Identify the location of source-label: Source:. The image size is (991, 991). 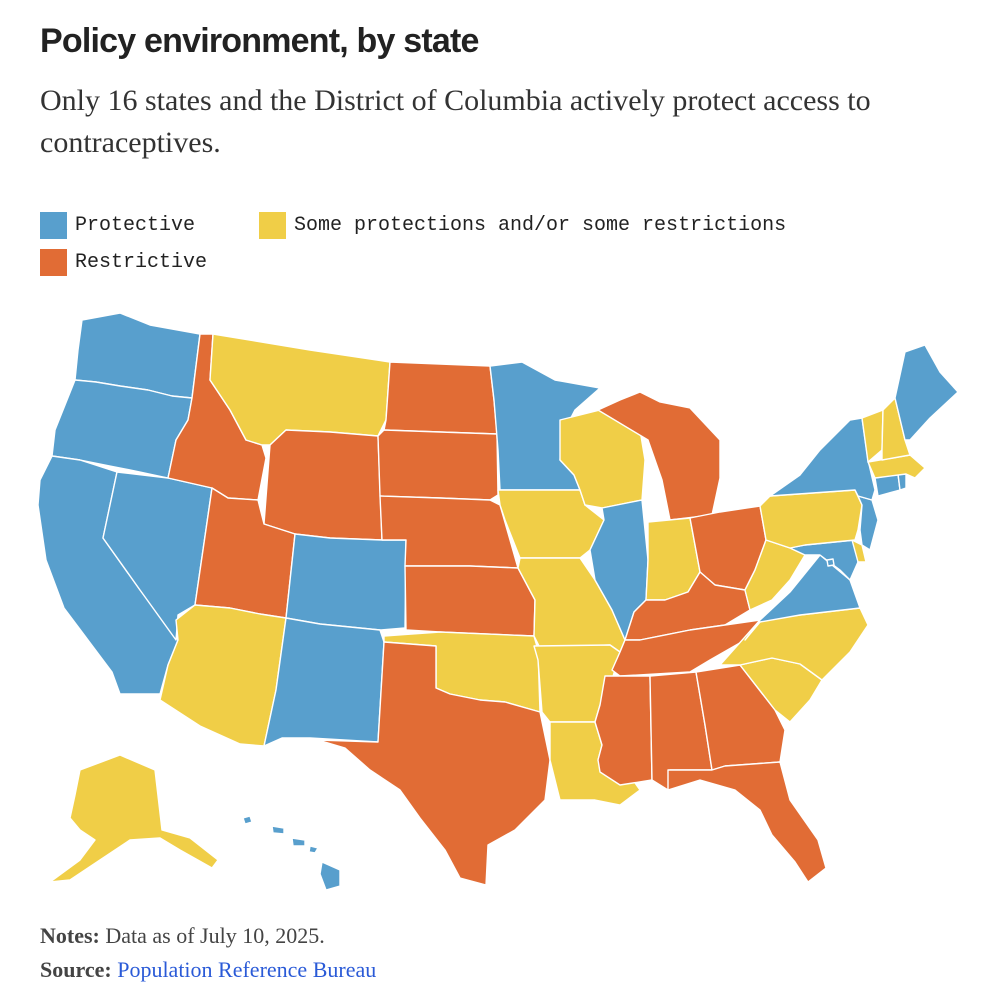
(76, 969).